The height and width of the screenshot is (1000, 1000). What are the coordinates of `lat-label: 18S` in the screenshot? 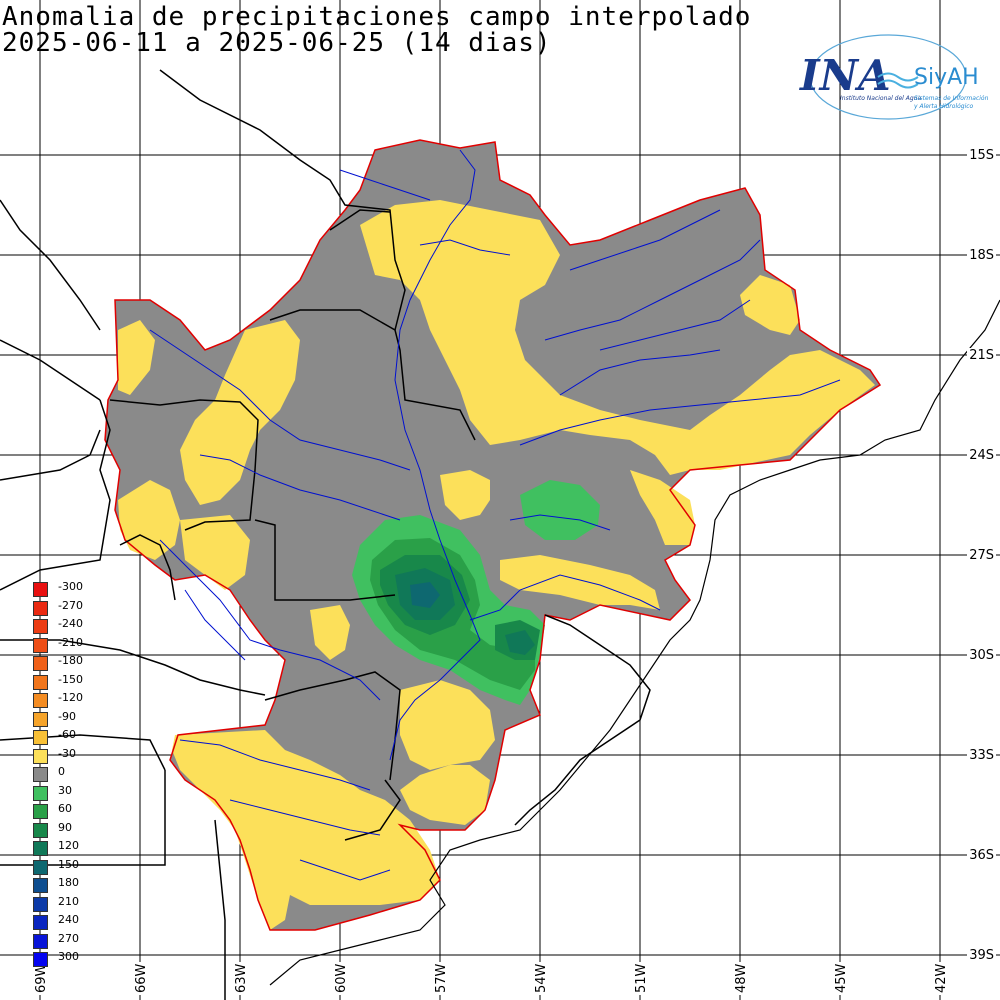 It's located at (981, 255).